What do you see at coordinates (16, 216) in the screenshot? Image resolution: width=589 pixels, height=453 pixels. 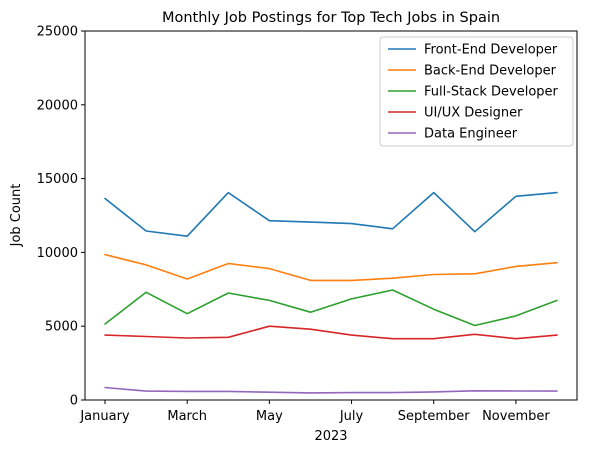 I see `y-axis-label: Job Count` at bounding box center [16, 216].